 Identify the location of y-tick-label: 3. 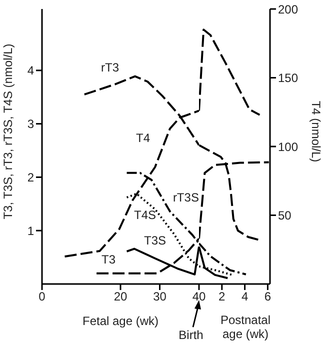
(30, 124).